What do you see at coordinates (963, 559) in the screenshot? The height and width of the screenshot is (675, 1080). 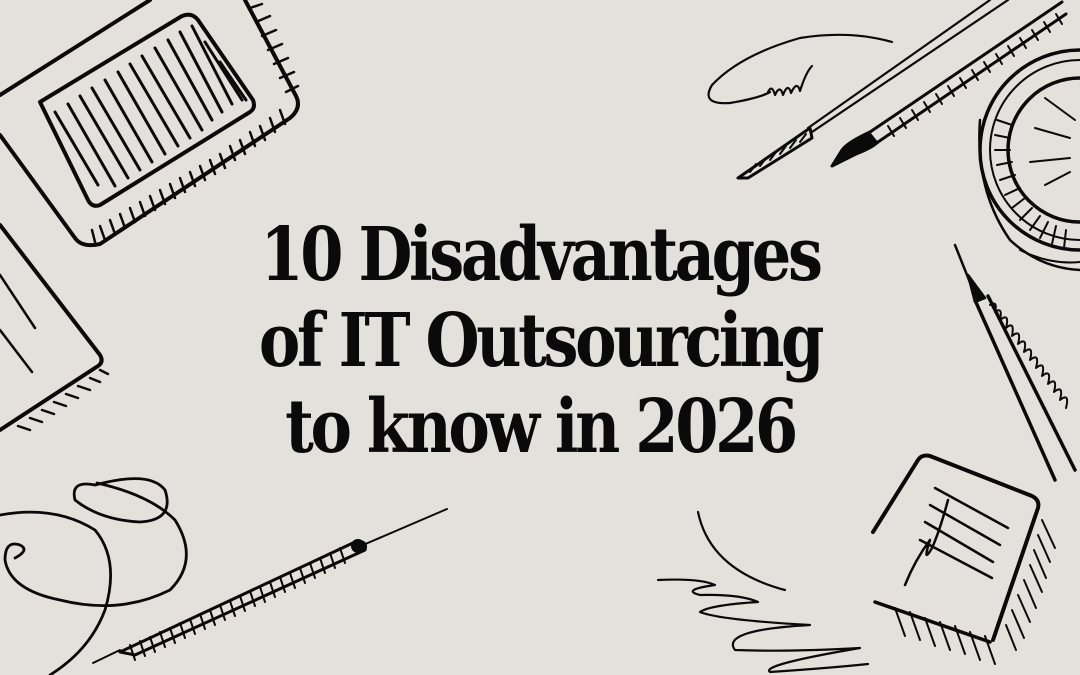 I see `sticky-note-sketch-icon` at bounding box center [963, 559].